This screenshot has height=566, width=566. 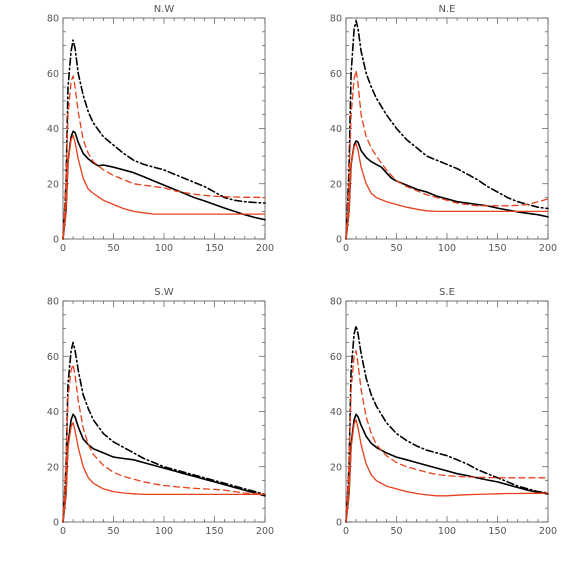 I want to click on panel-title: N.W, so click(x=164, y=9).